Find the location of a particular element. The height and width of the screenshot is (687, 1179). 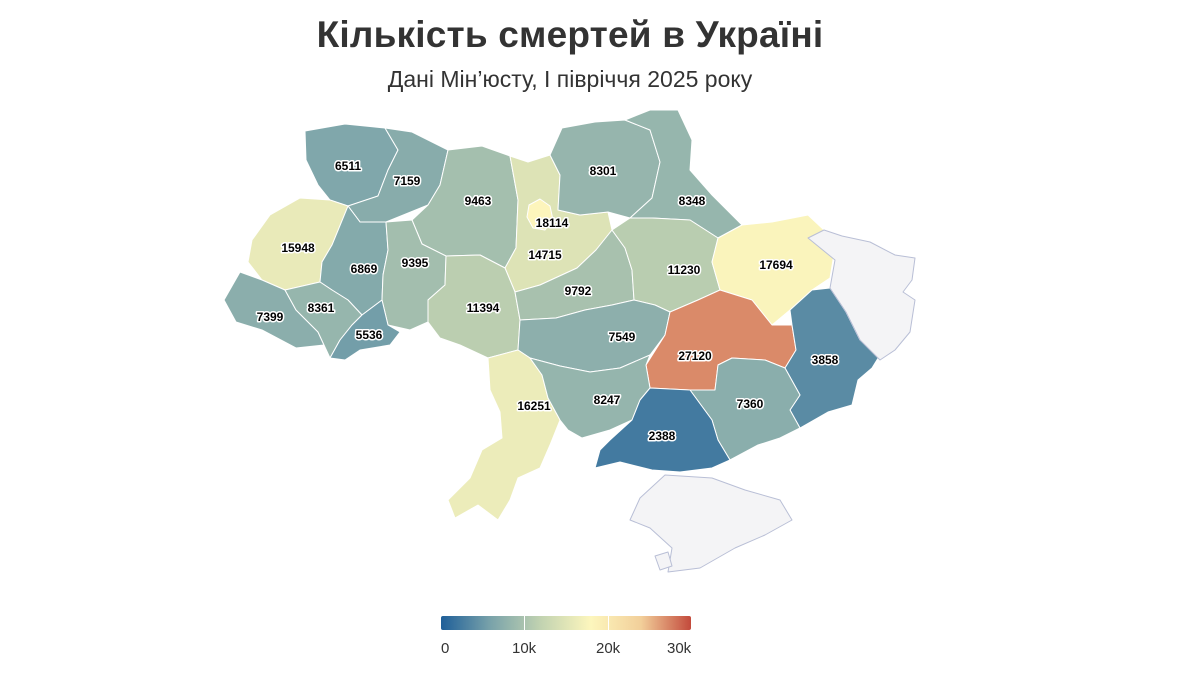

value-label-chernivtsi: 5536 is located at coordinates (369, 335).